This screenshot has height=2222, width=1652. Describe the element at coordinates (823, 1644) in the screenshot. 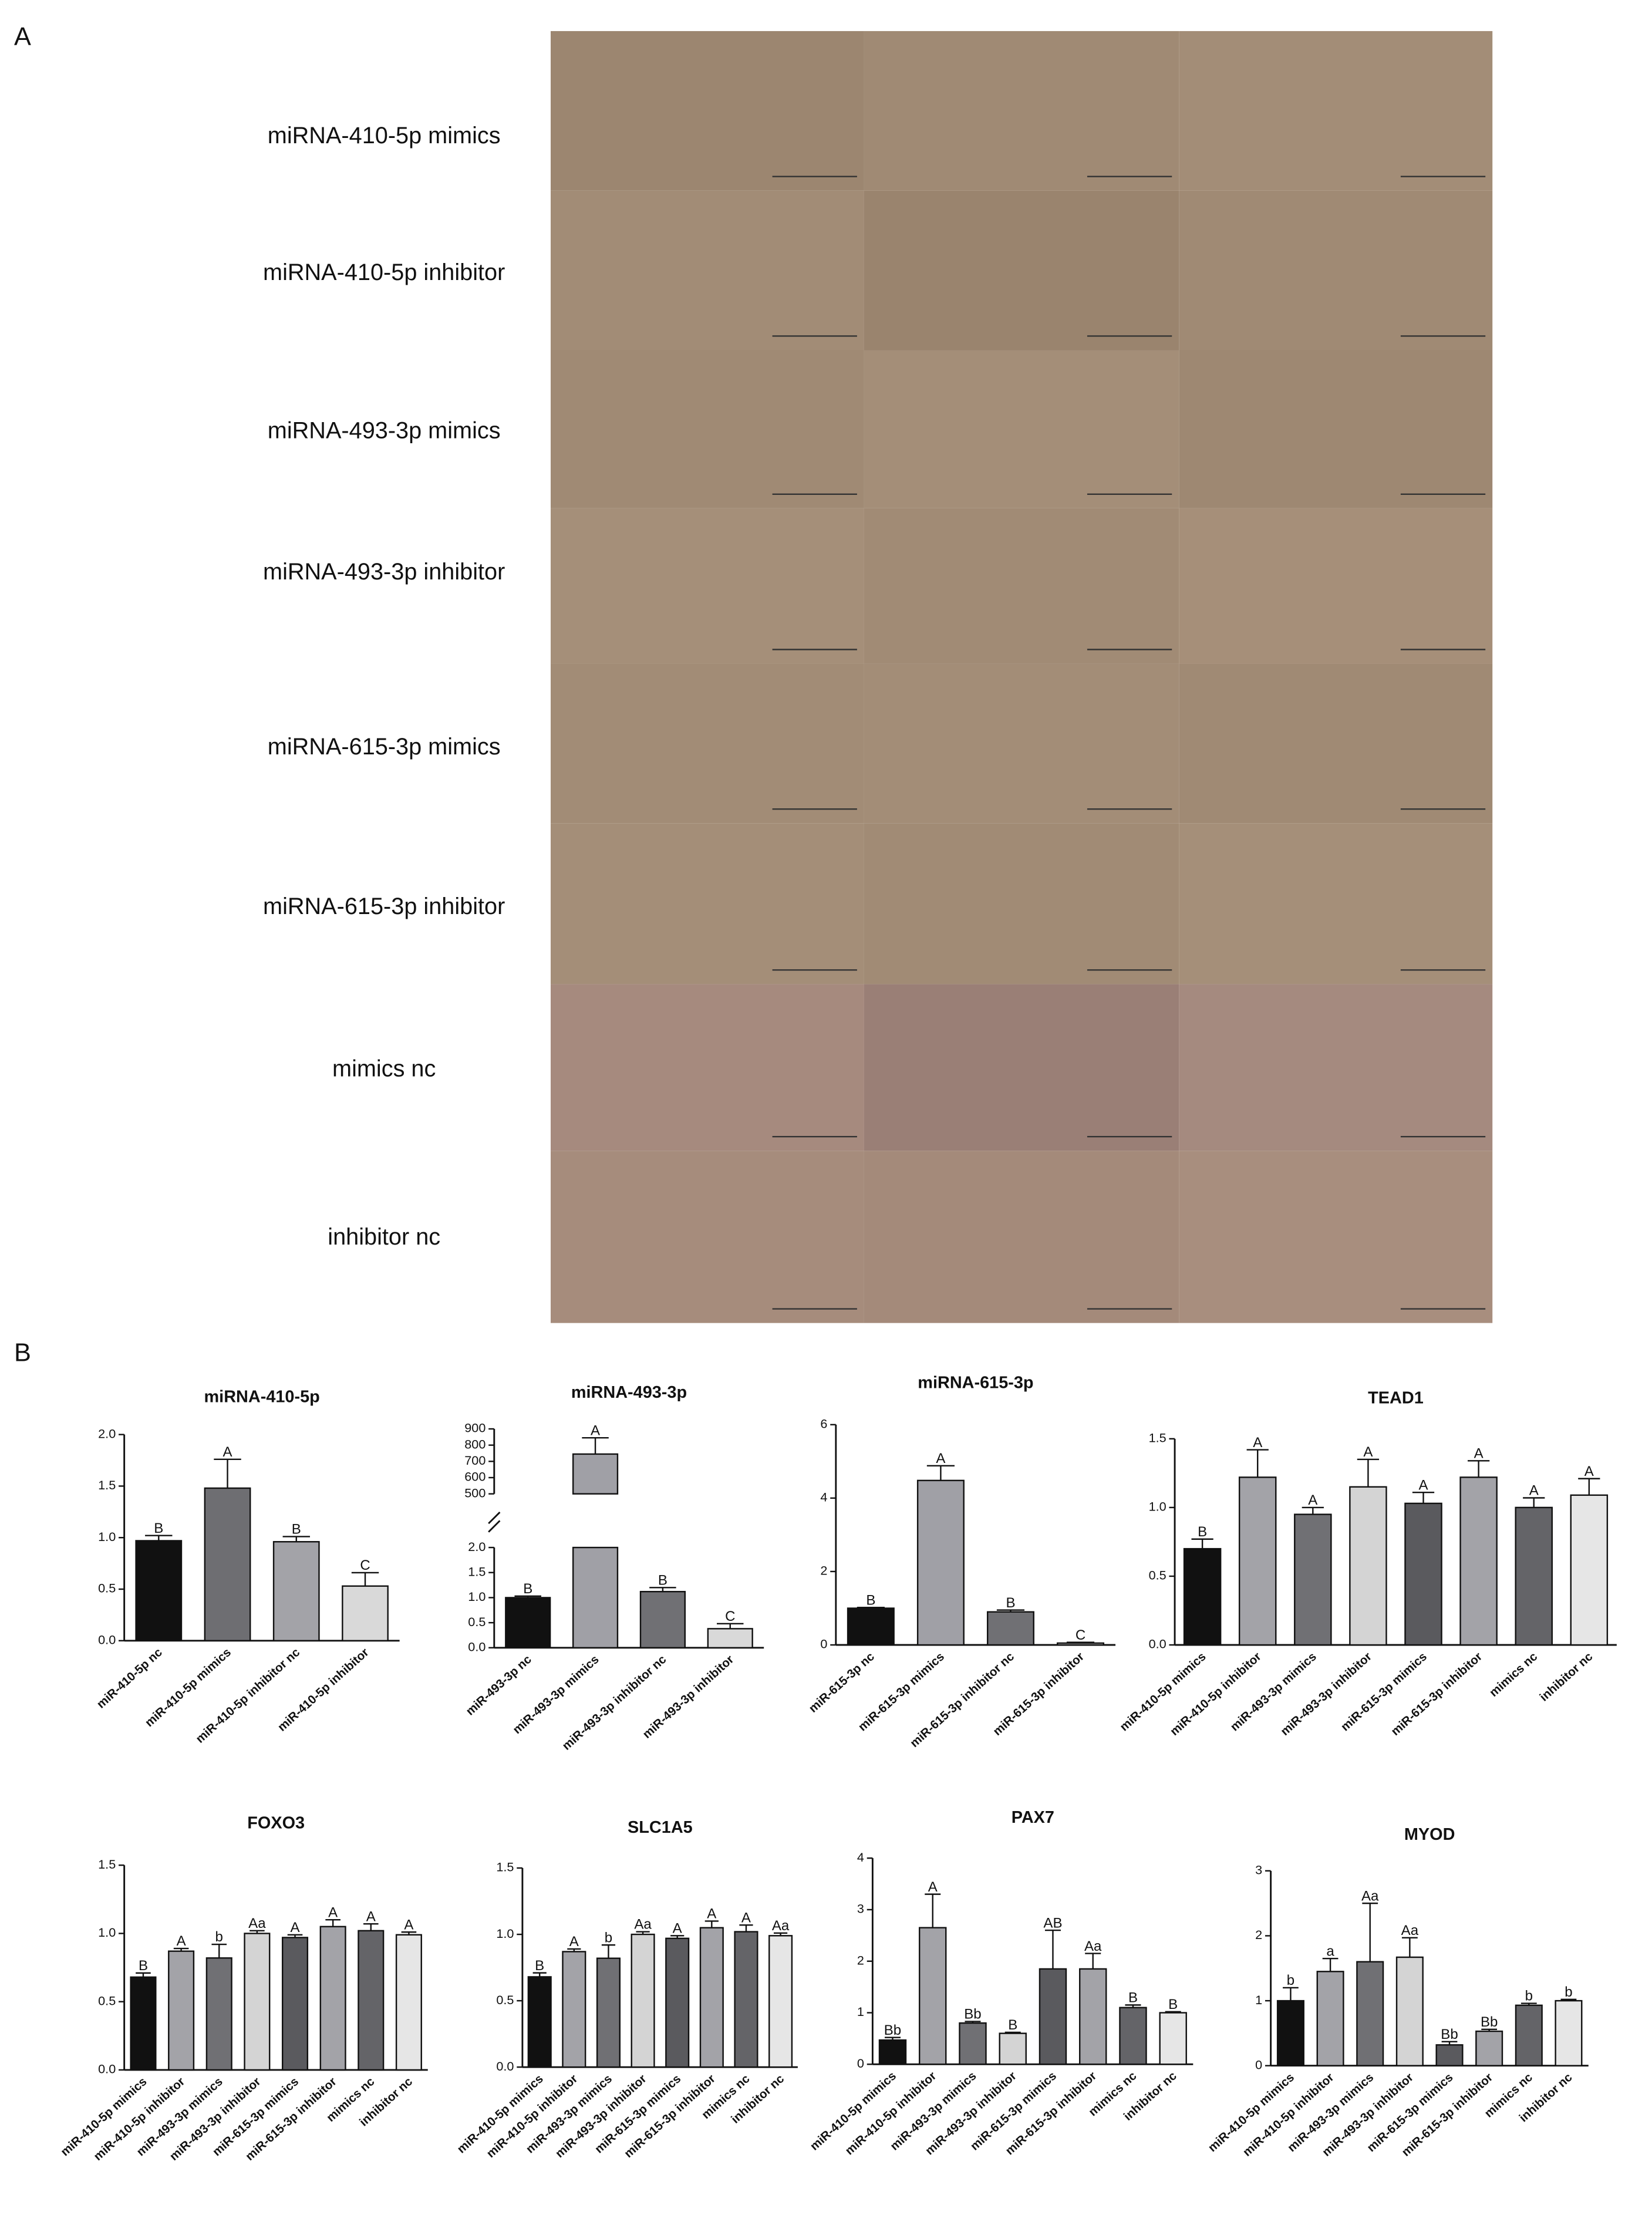

I see `y-tick-label: 0` at that location.